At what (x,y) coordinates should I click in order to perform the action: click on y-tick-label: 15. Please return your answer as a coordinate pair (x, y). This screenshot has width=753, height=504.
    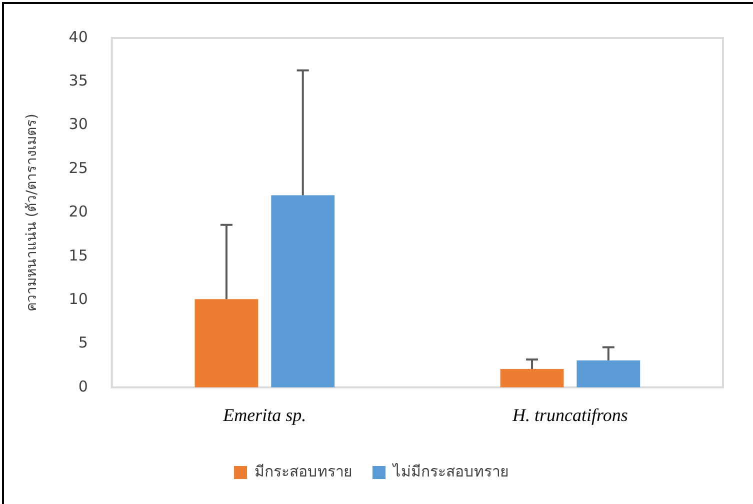
    Looking at the image, I should click on (78, 255).